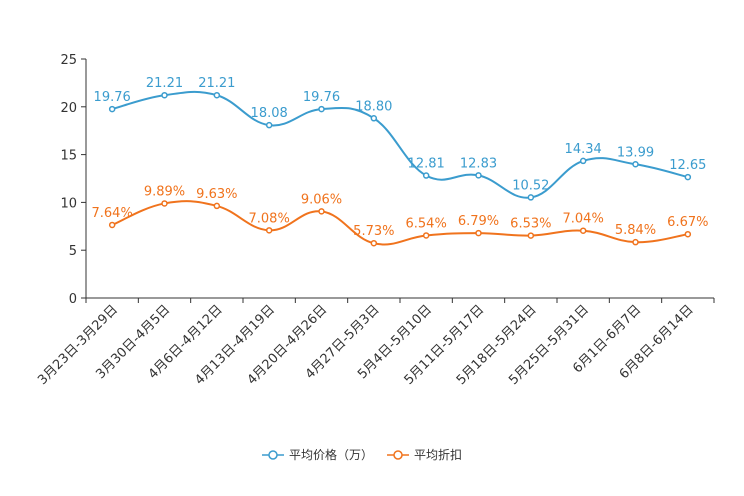 The image size is (744, 496). What do you see at coordinates (635, 230) in the screenshot?
I see `data-label: 5.84%` at bounding box center [635, 230].